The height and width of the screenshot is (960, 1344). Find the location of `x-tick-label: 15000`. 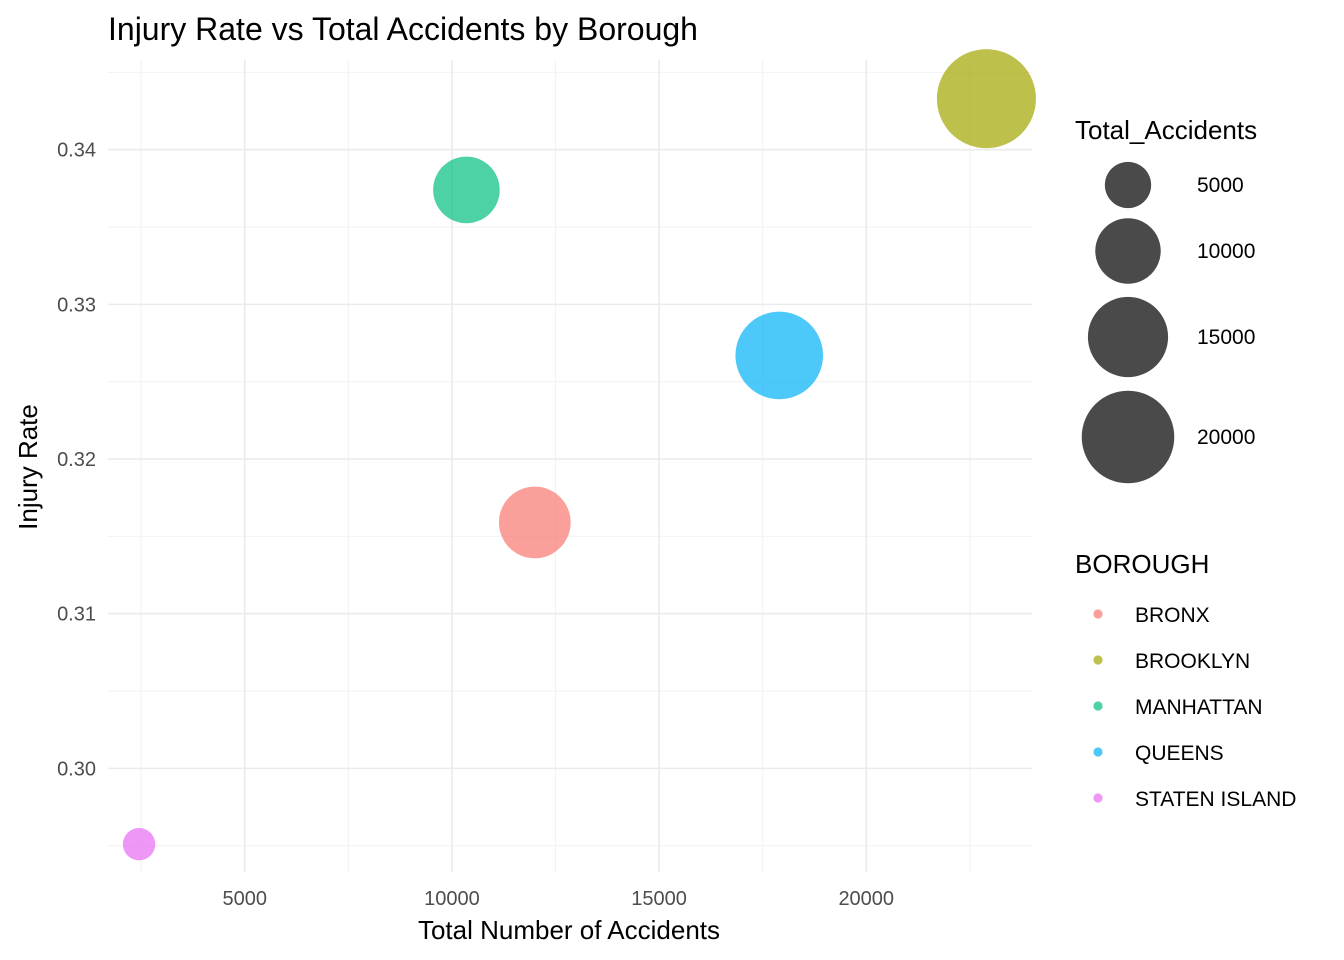

x-tick-label: 15000 is located at coordinates (659, 899).